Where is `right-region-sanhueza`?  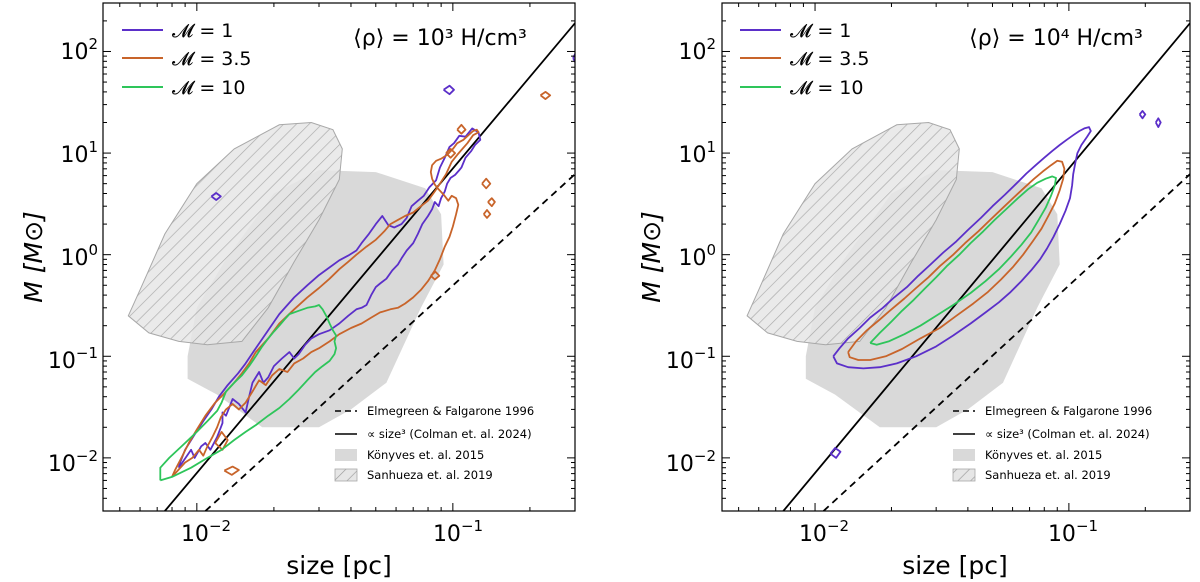 right-region-sanhueza is located at coordinates (853, 233).